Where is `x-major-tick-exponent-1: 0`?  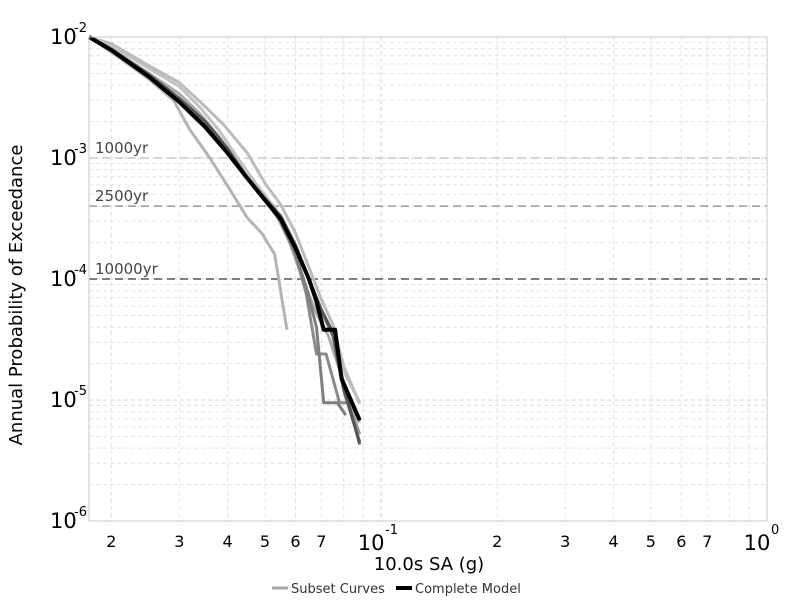 x-major-tick-exponent-1: 0 is located at coordinates (775, 530).